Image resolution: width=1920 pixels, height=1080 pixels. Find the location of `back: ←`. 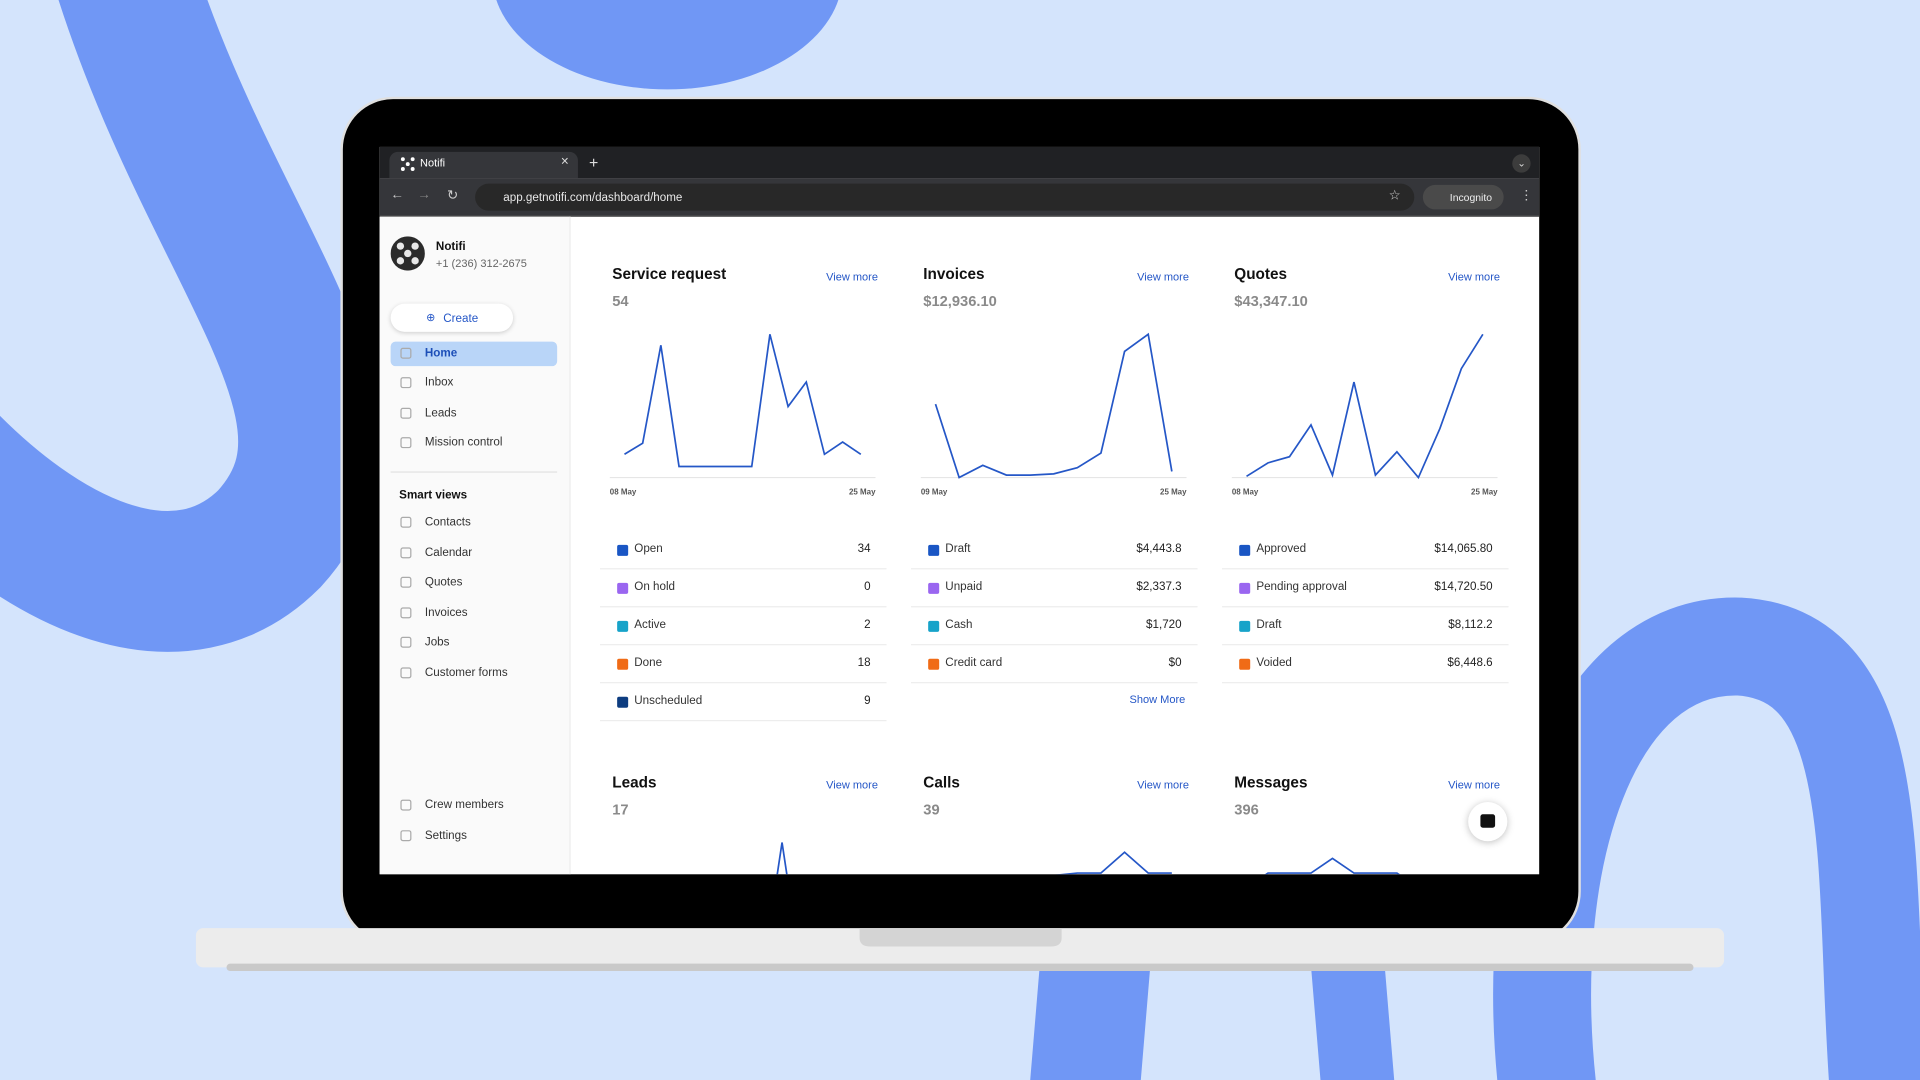

back: ← is located at coordinates (397, 195).